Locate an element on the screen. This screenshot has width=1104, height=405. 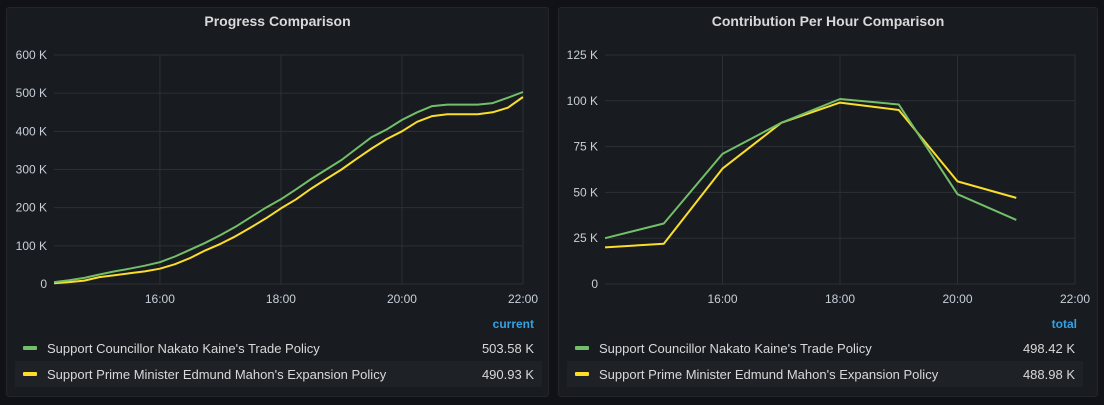
y-tick-label: 200 K is located at coordinates (31, 208).